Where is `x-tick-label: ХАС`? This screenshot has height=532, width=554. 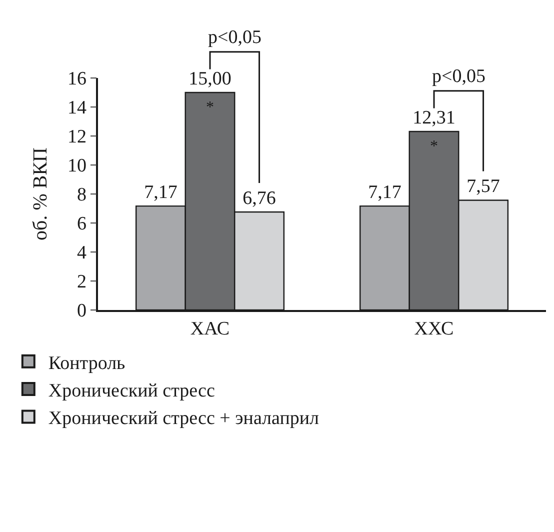
x-tick-label: ХАС is located at coordinates (210, 329).